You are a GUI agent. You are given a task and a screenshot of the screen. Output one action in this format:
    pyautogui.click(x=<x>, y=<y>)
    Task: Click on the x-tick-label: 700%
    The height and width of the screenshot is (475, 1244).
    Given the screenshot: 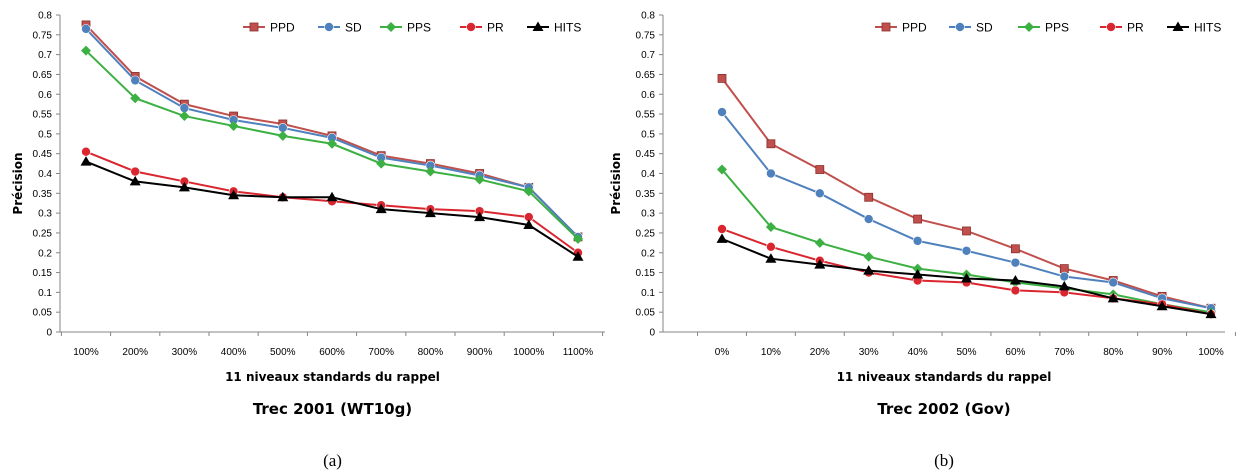 What is the action you would take?
    pyautogui.click(x=381, y=352)
    